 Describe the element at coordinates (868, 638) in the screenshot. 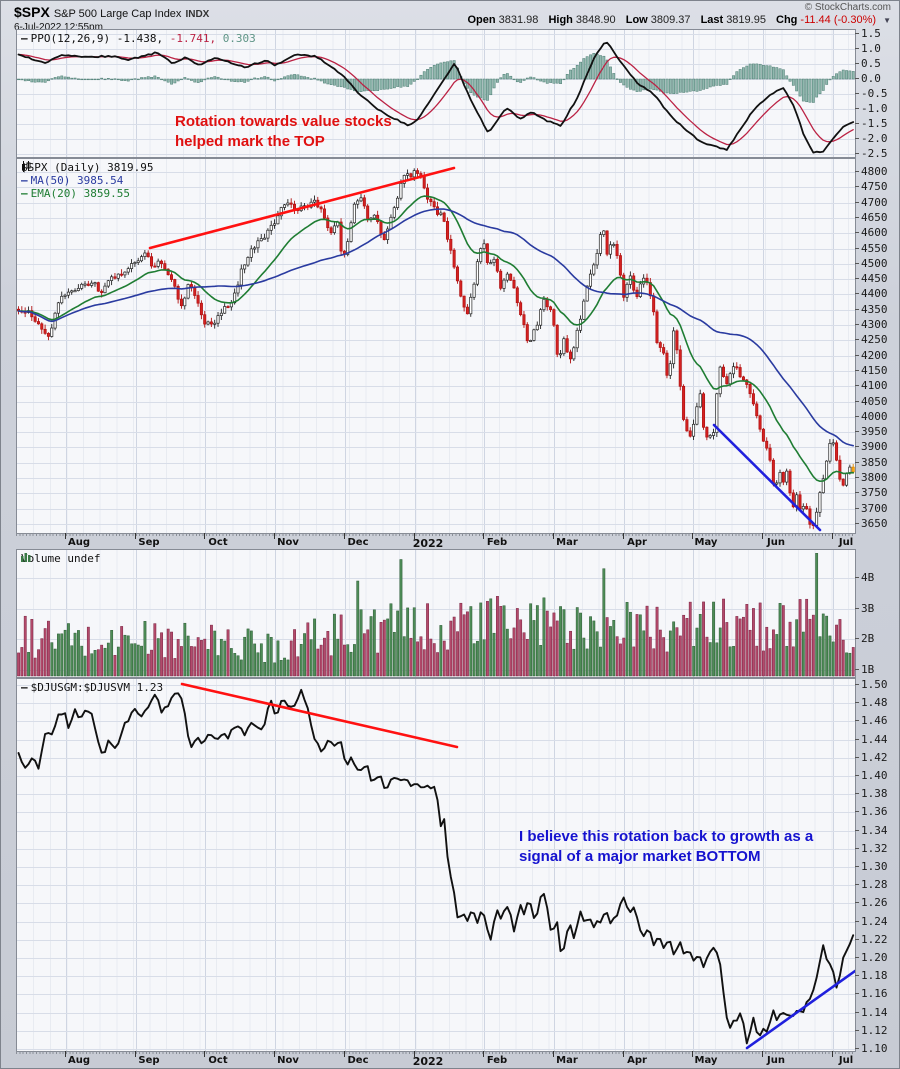

I see `y-tick-label: 2B` at that location.